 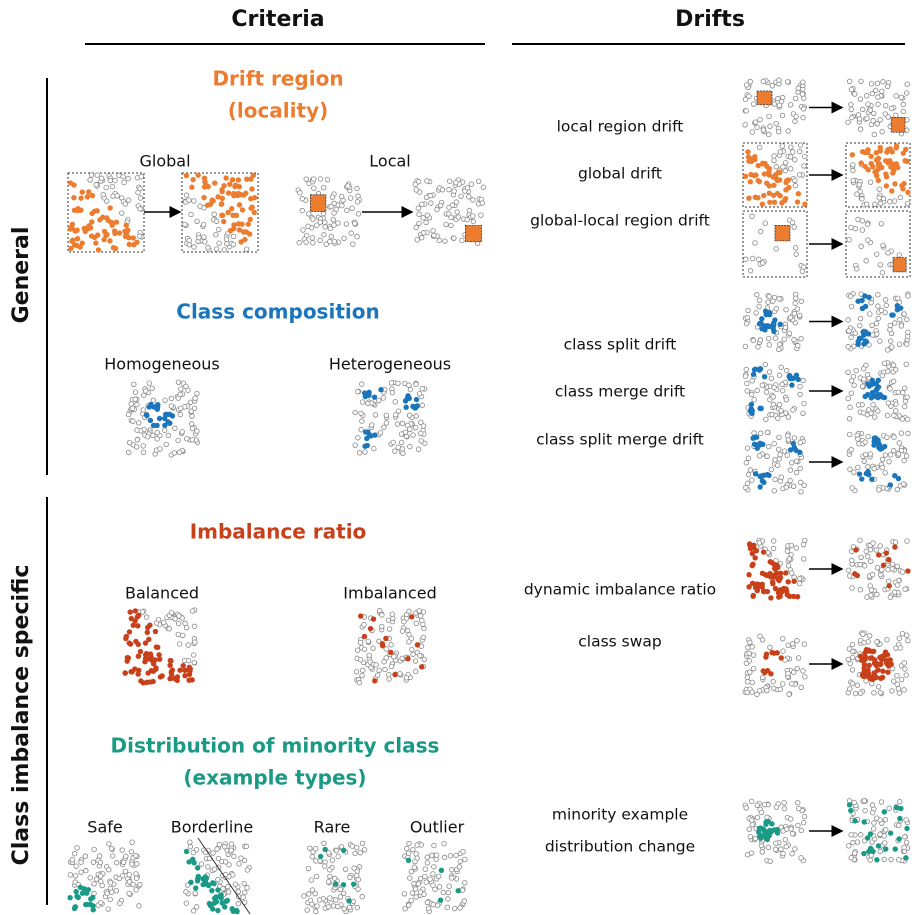 I want to click on option: Imbalanced, so click(x=389, y=593).